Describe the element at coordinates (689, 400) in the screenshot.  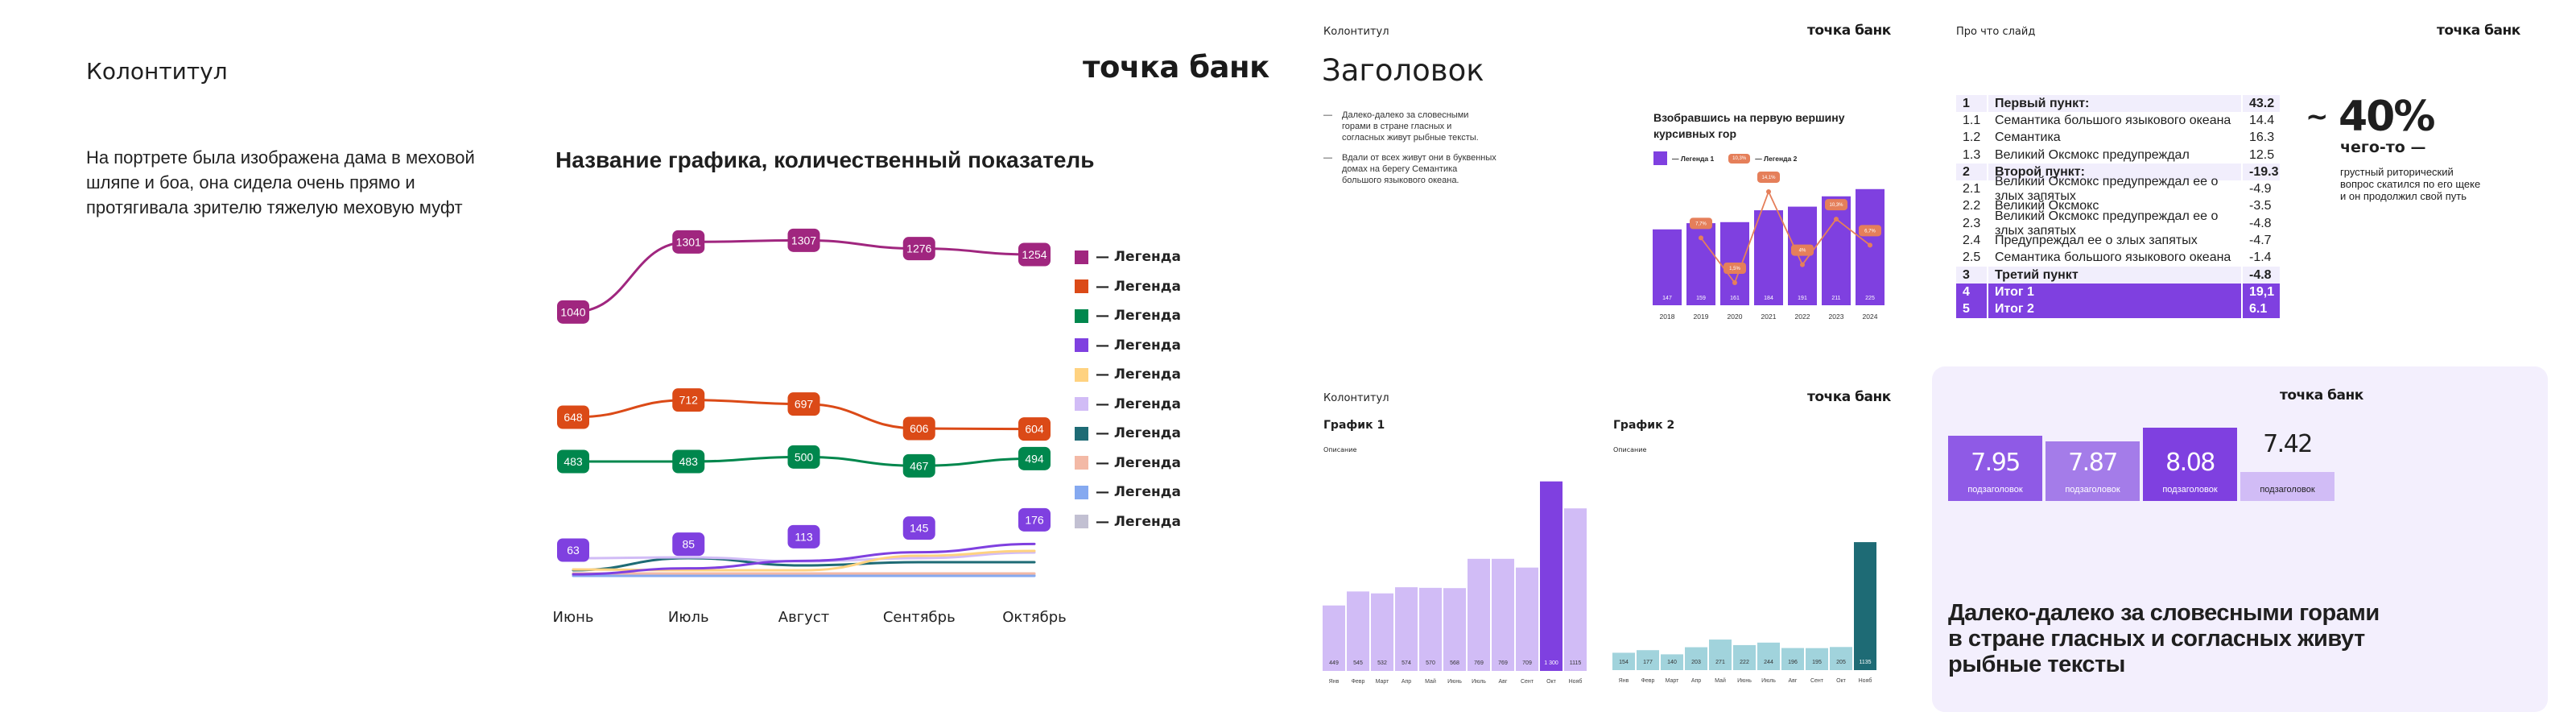
I see `data-label: 712` at that location.